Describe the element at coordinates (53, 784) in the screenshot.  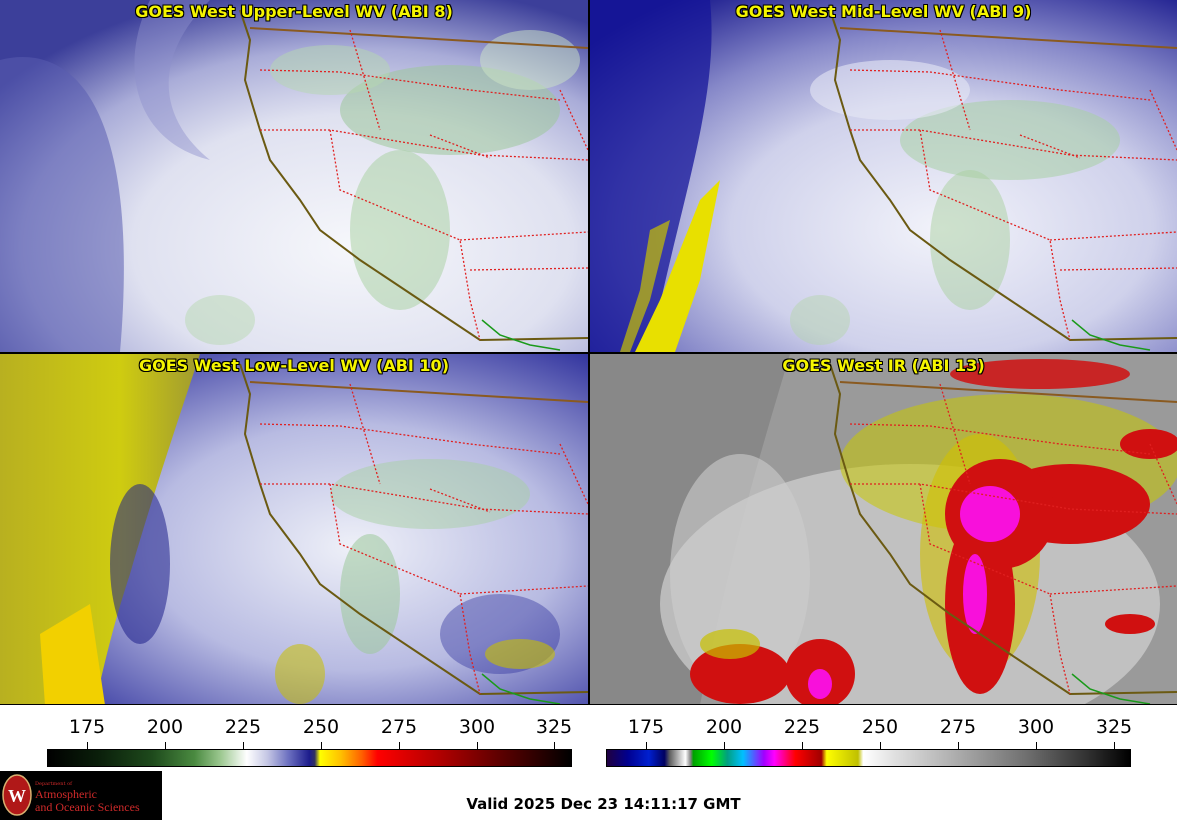
I see `logo-dept: Department of` at that location.